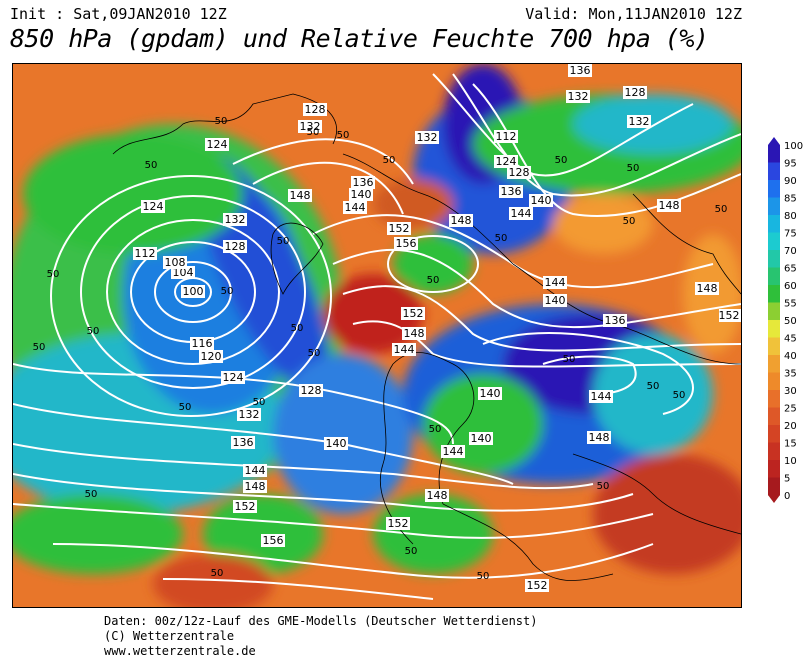  I want to click on svg-text: 156, so click(273, 540).